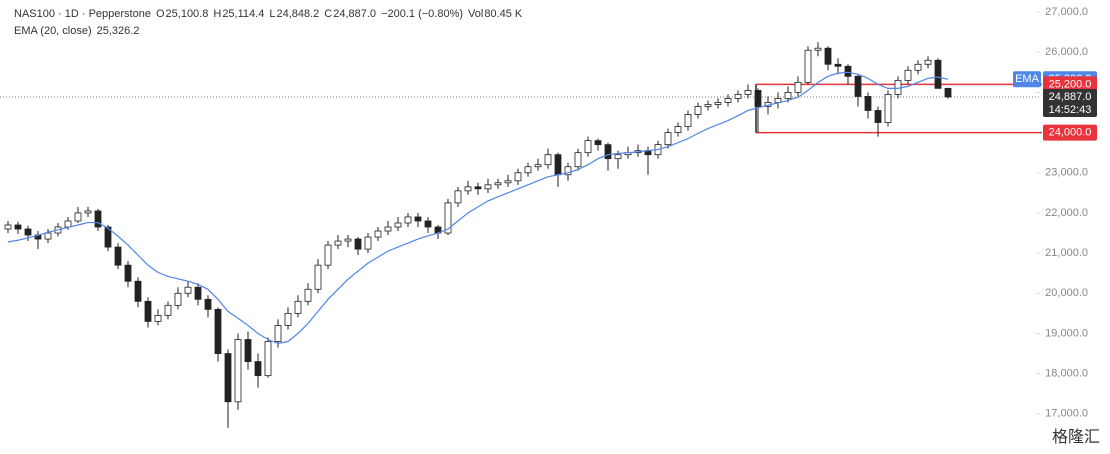  What do you see at coordinates (1066, 213) in the screenshot?
I see `y-tick-label: 22,000.0` at bounding box center [1066, 213].